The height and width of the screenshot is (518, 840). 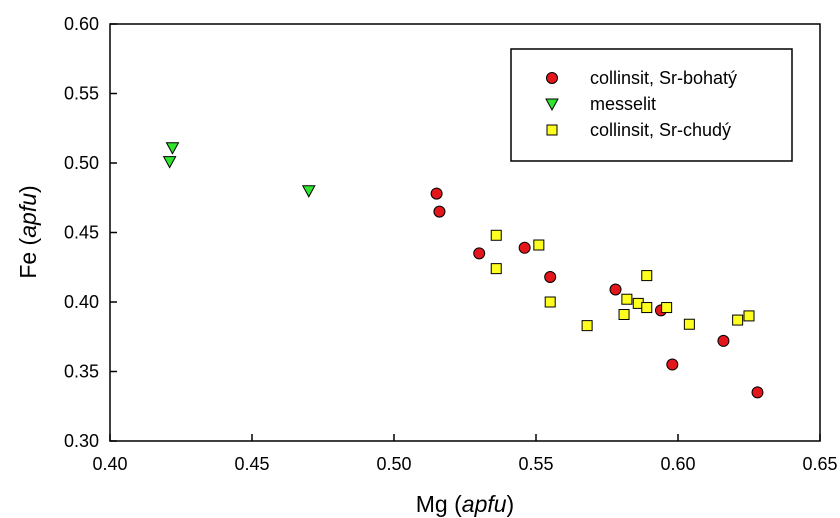 I want to click on x-tick-label: 0.60, so click(x=677, y=464).